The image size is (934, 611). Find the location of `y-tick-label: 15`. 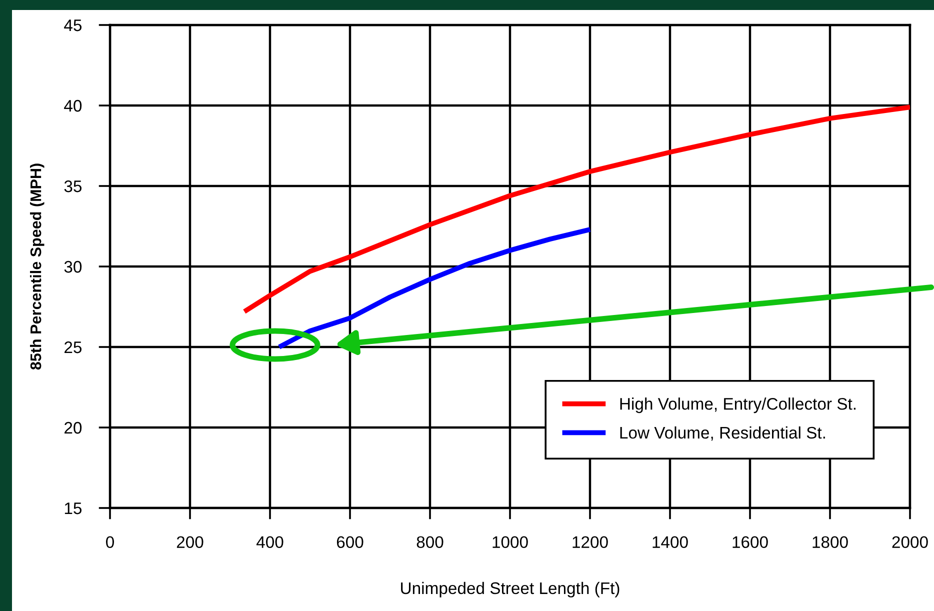

y-tick-label: 15 is located at coordinates (73, 508).